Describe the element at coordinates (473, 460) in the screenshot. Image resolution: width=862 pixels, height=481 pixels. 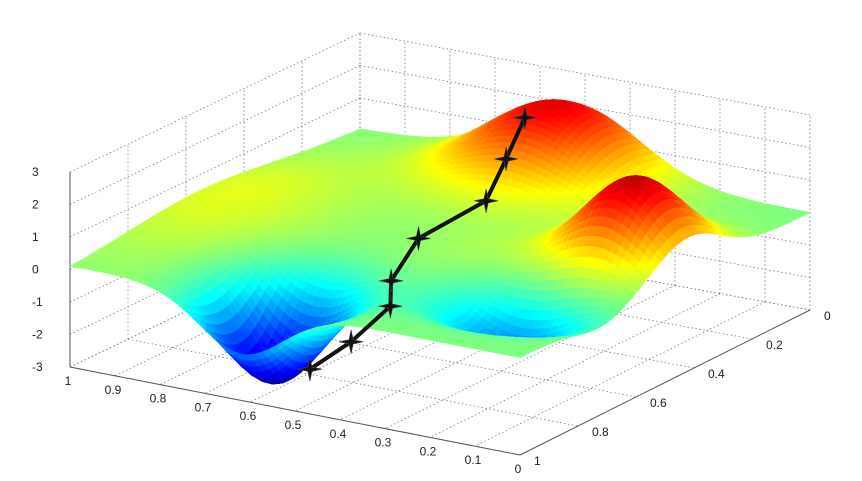
I see `x-tick-label: 0.1` at that location.